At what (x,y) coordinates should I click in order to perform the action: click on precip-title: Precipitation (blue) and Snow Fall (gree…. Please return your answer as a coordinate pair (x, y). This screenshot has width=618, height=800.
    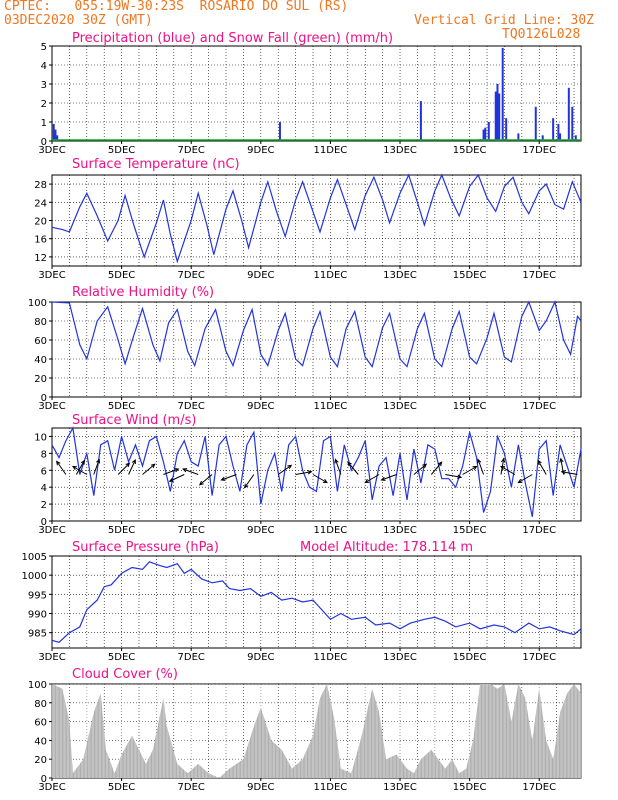
    Looking at the image, I should click on (232, 38).